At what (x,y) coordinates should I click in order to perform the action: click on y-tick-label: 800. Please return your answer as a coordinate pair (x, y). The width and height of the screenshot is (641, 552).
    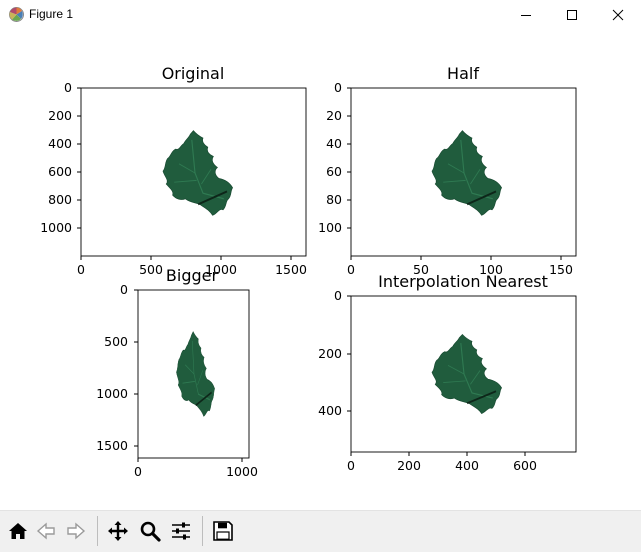
    Looking at the image, I should click on (60, 199).